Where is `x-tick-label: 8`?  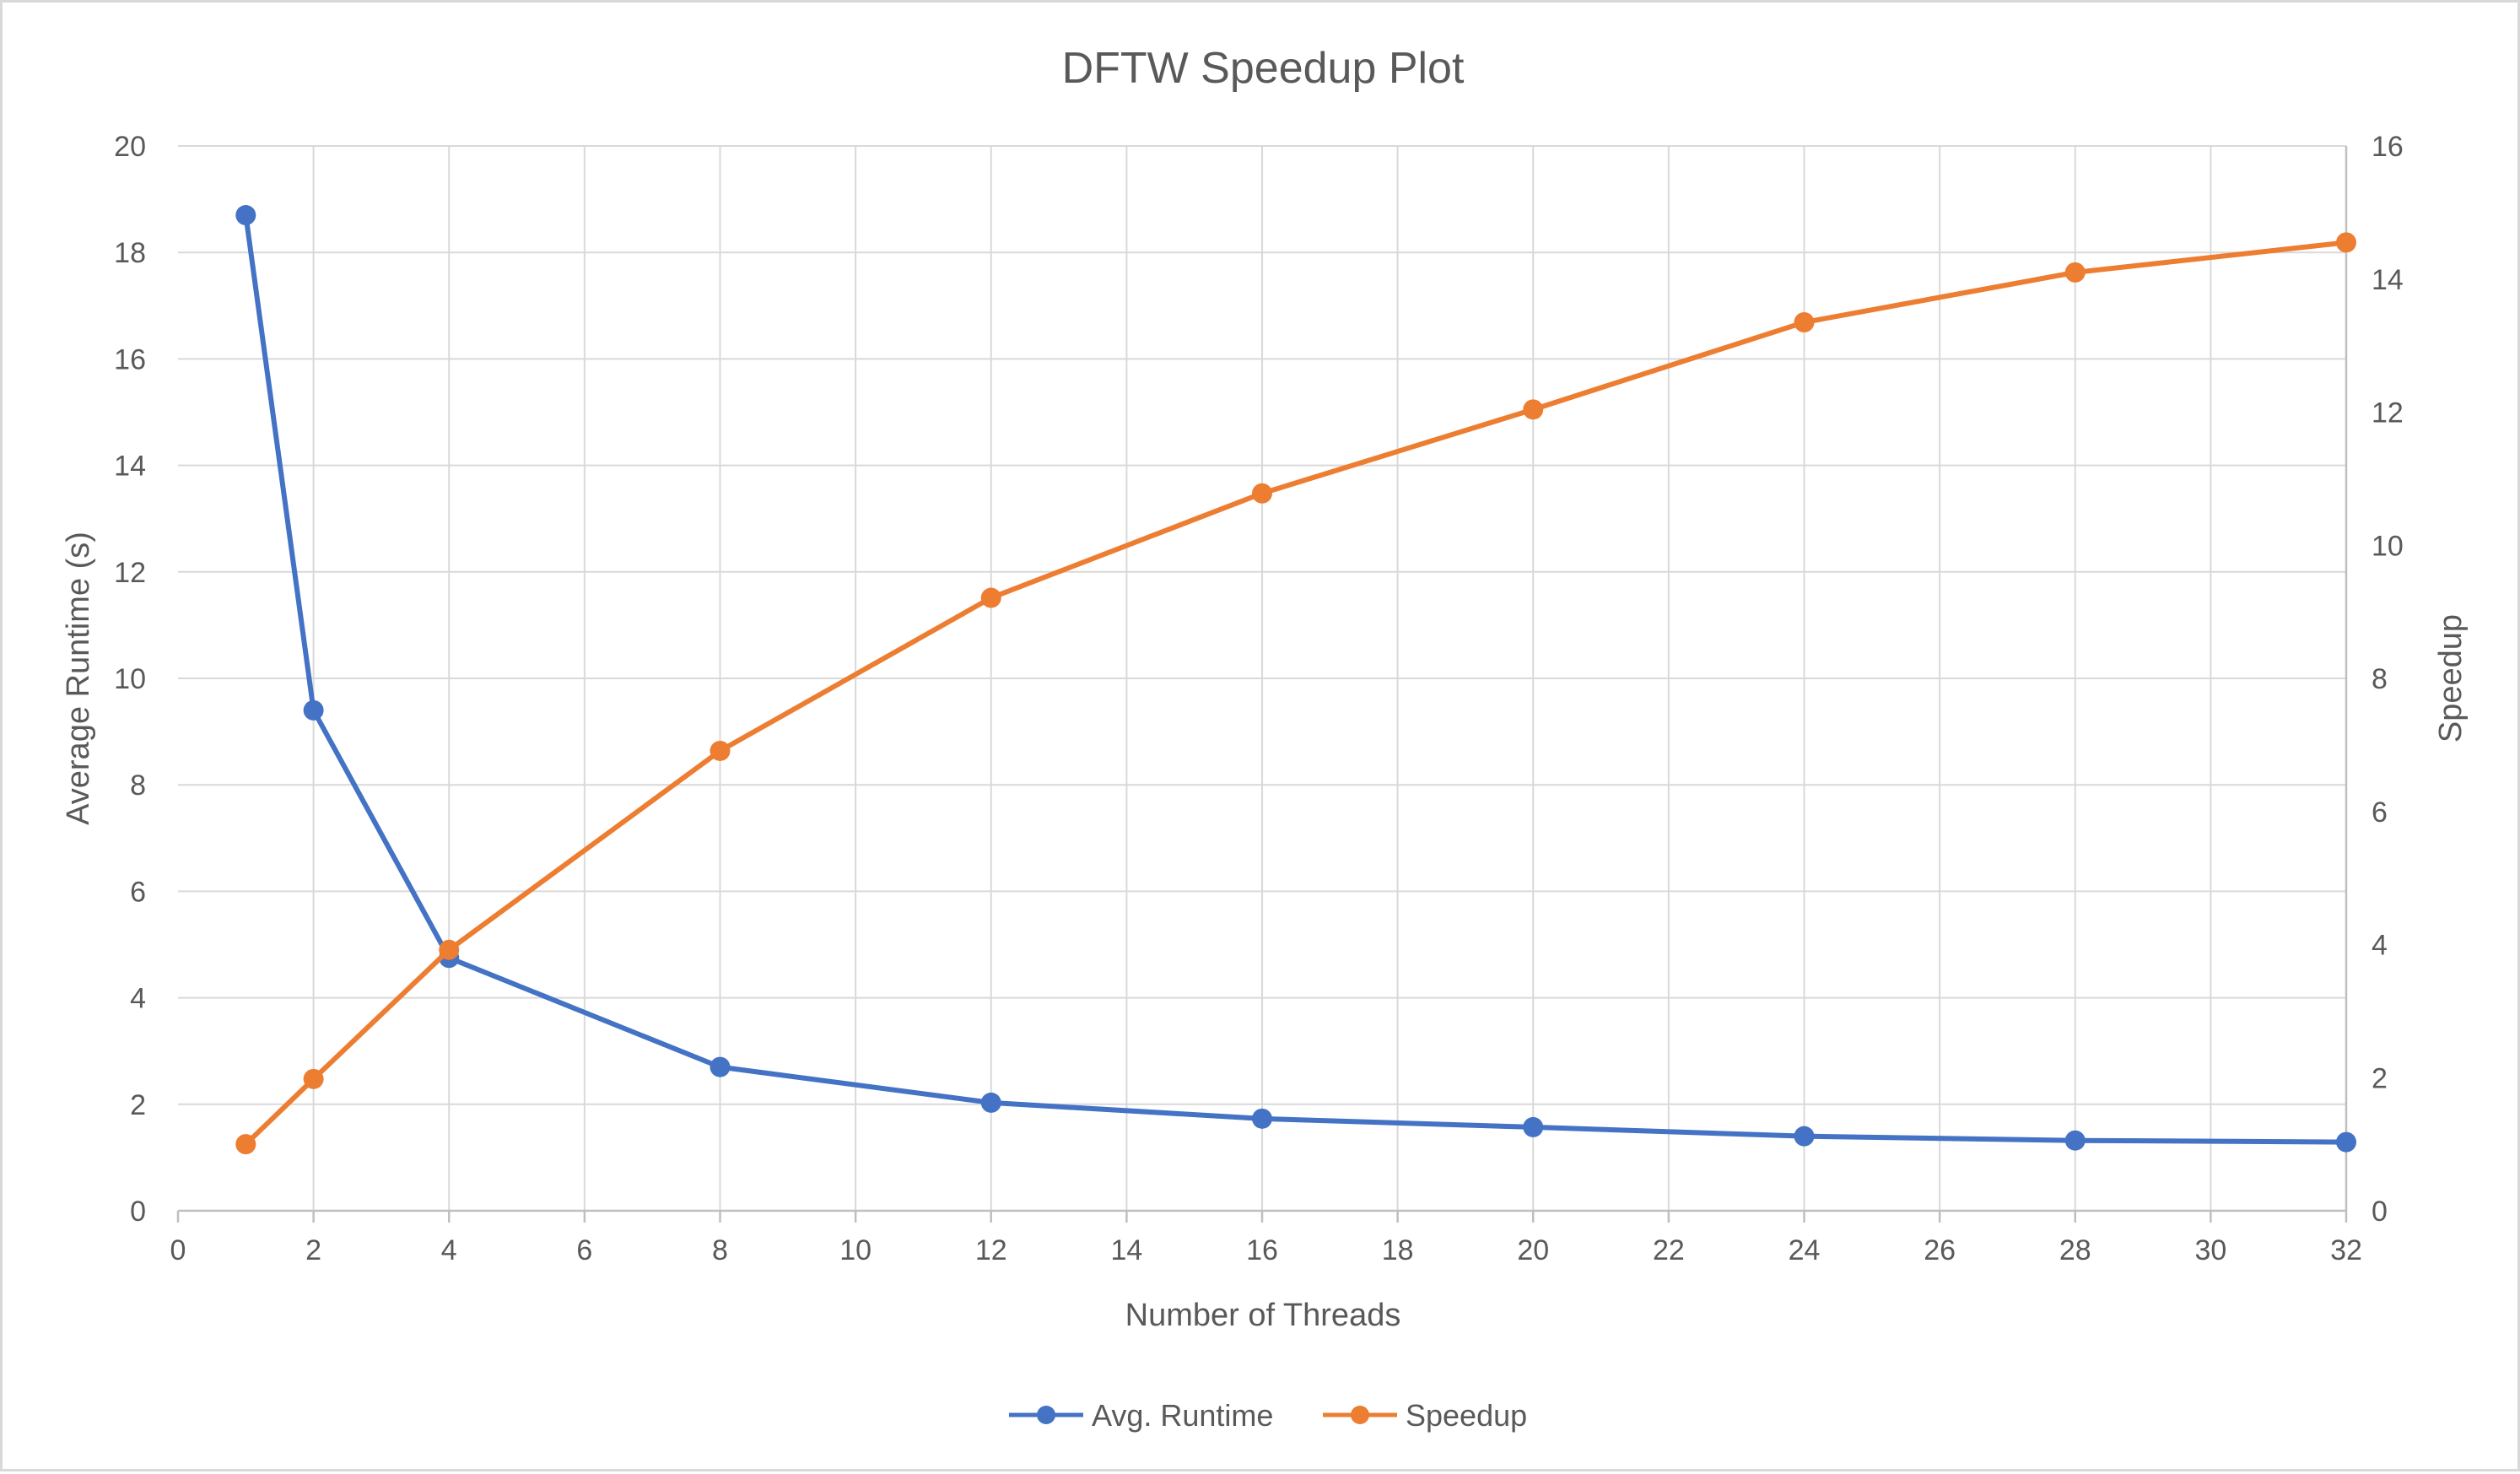 x-tick-label: 8 is located at coordinates (720, 1250).